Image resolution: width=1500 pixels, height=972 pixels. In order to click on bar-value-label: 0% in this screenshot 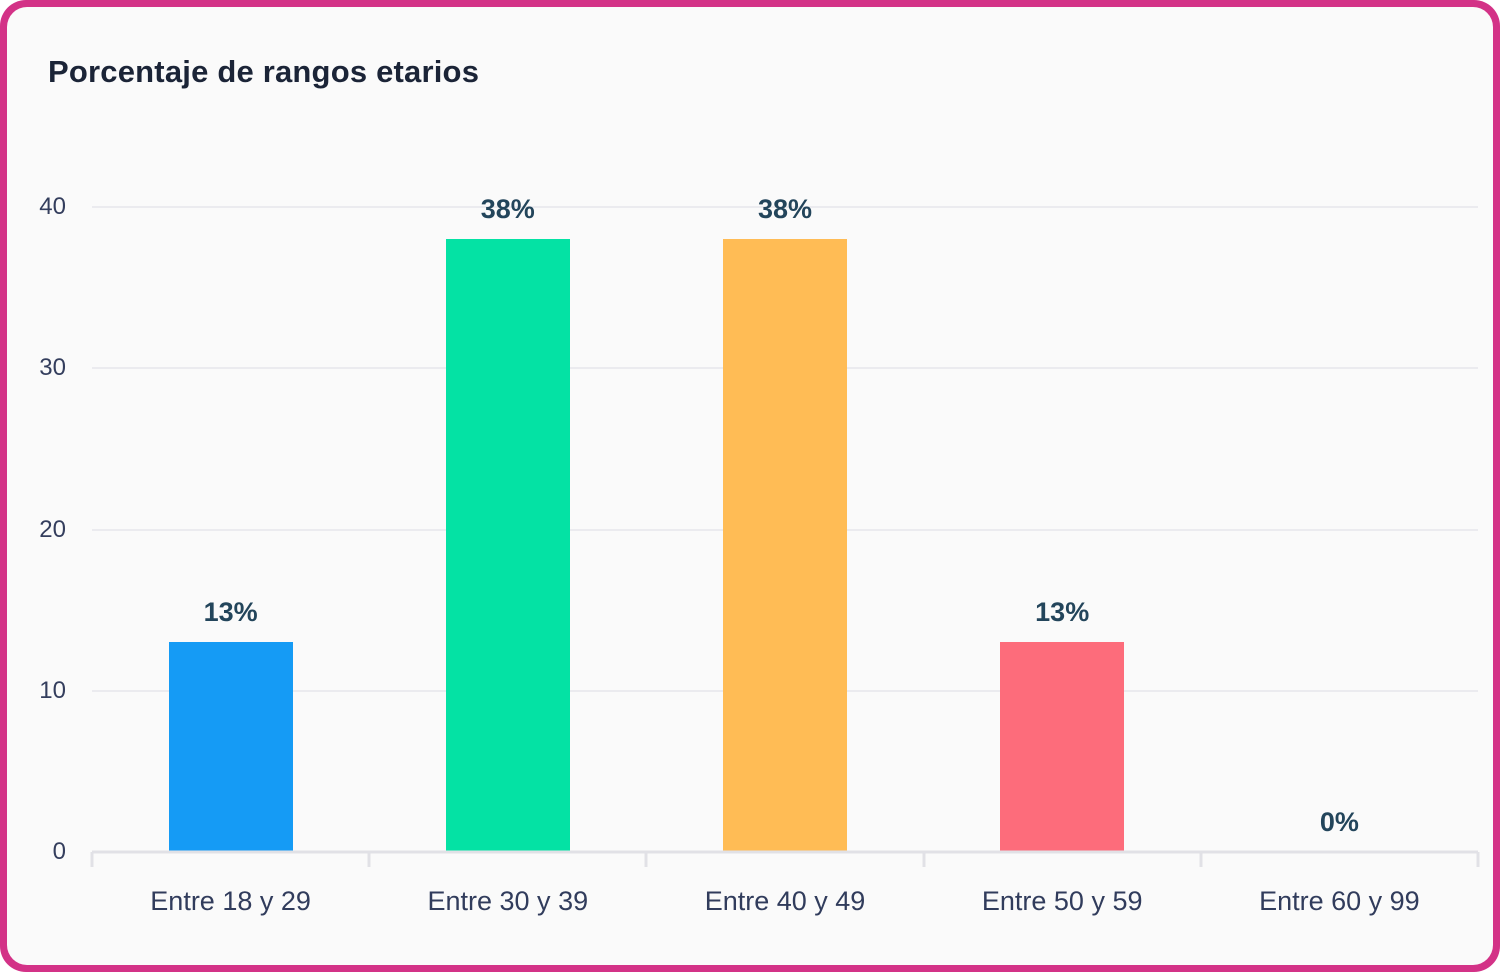, I will do `click(1339, 821)`.